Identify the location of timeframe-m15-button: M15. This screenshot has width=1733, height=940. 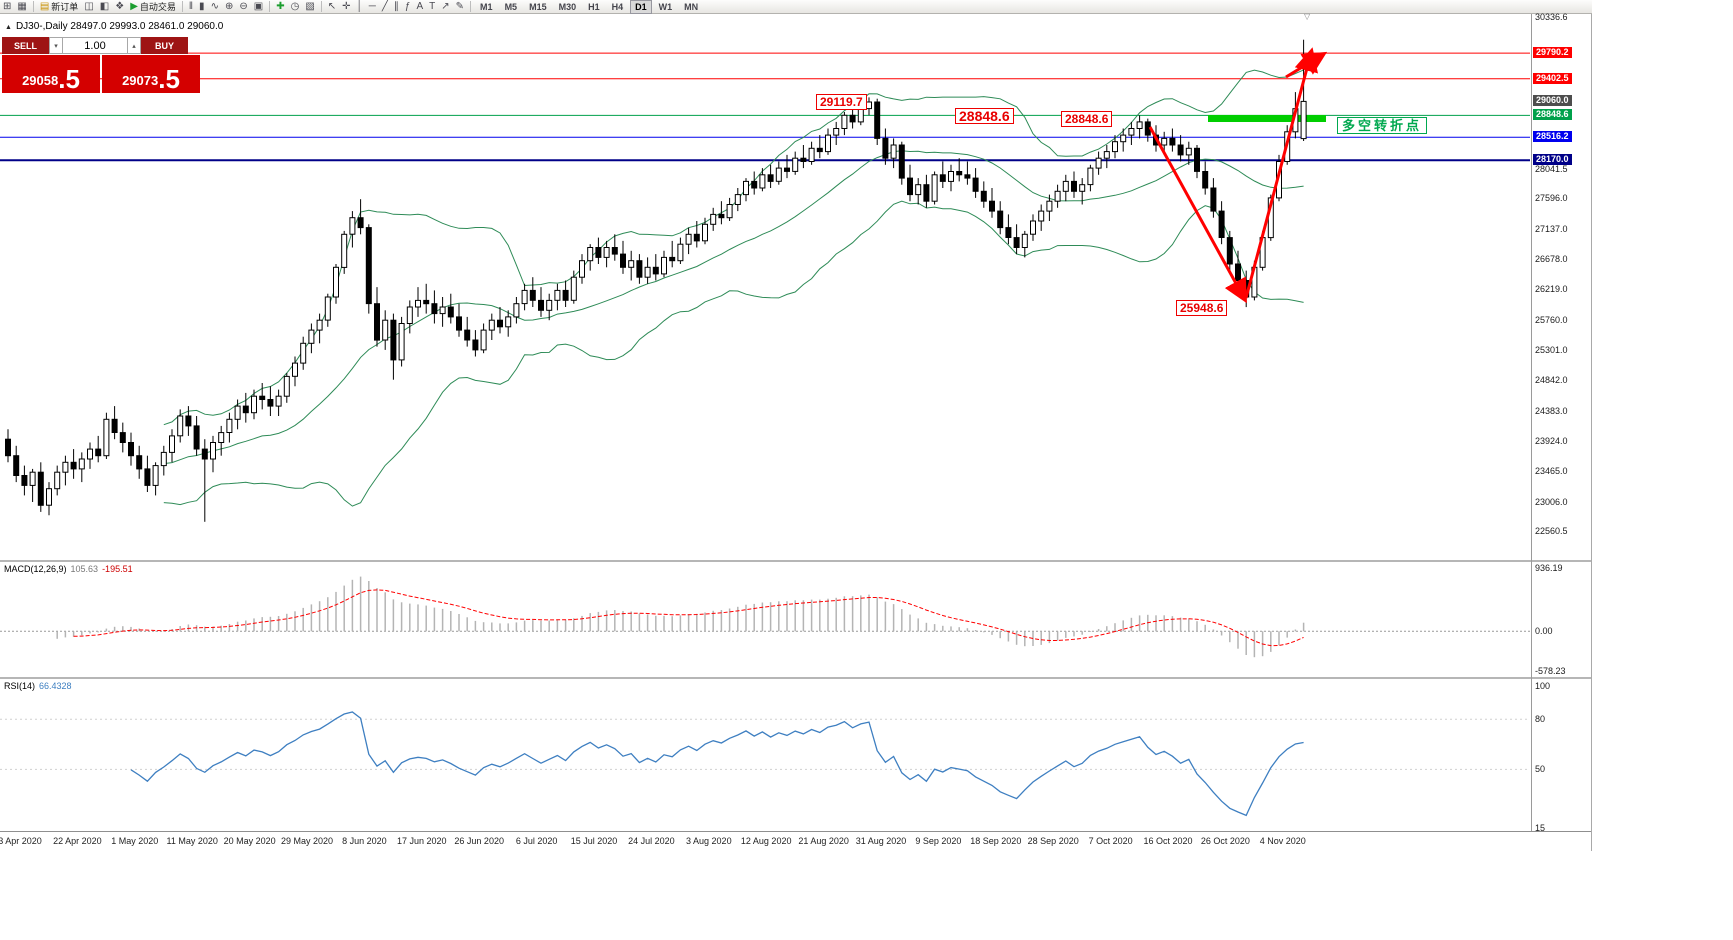
(538, 6).